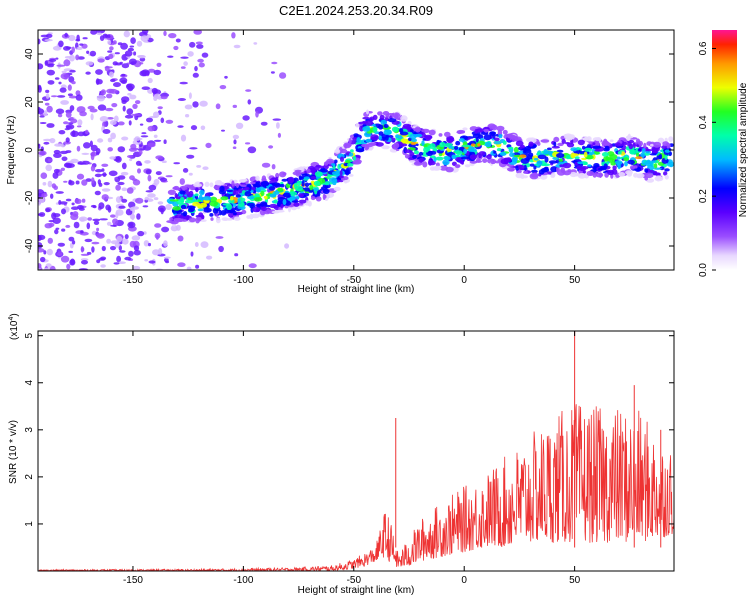 The width and height of the screenshot is (750, 600). What do you see at coordinates (356, 10) in the screenshot?
I see `figure-title: C2E1.2024.253.20.34.R09` at bounding box center [356, 10].